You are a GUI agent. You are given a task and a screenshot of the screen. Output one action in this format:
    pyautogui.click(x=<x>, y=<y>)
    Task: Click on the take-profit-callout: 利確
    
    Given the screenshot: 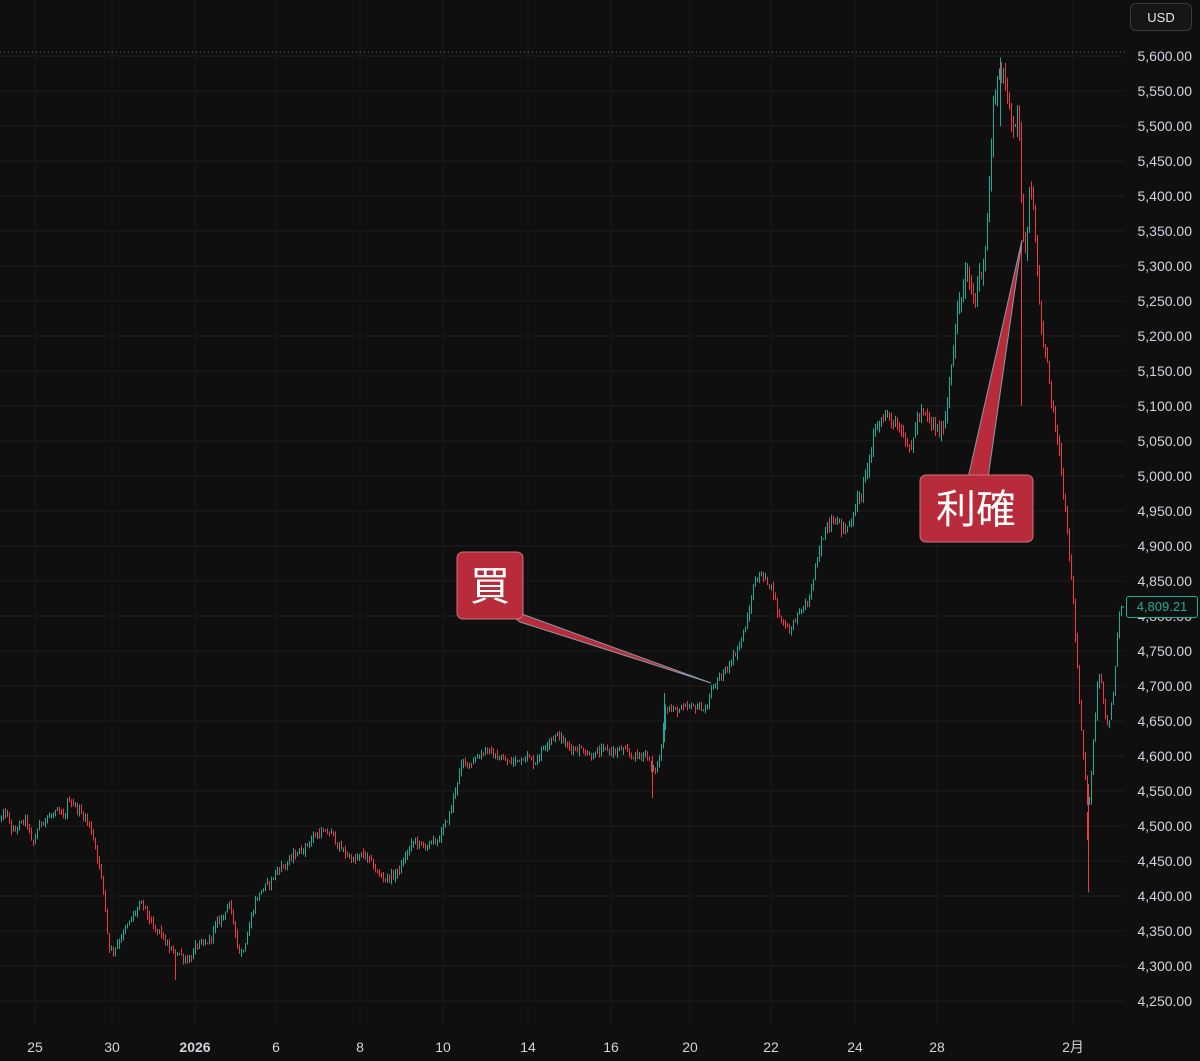 What is the action you would take?
    pyautogui.click(x=976, y=391)
    